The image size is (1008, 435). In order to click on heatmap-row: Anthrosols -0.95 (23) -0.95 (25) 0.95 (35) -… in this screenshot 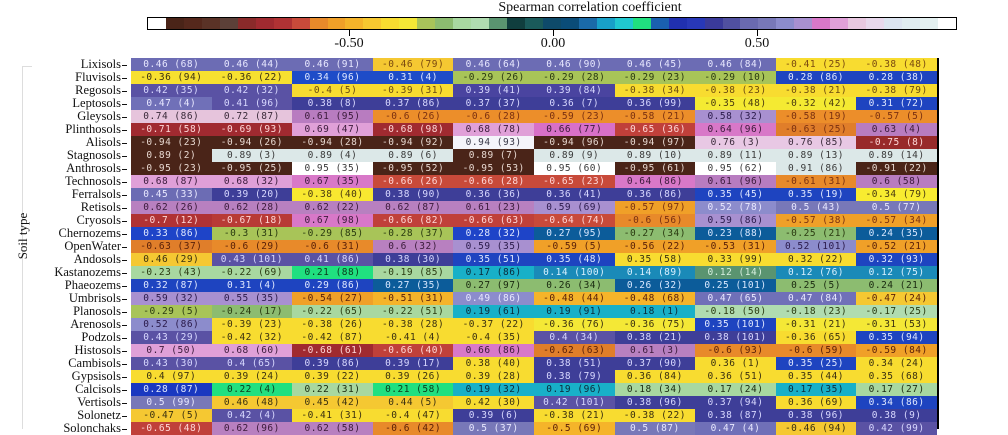, I will do `click(501, 168)`.